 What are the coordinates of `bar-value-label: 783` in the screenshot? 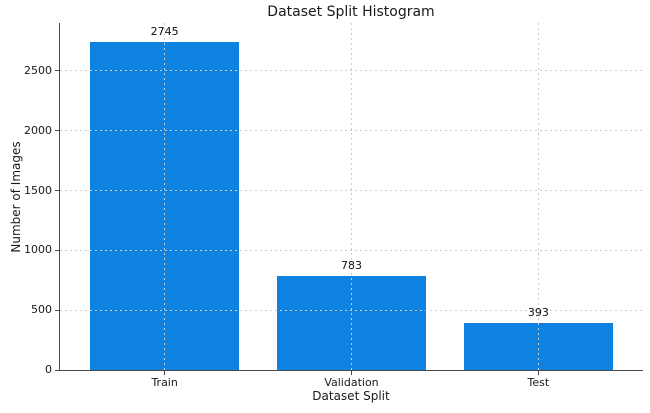 It's located at (351, 266).